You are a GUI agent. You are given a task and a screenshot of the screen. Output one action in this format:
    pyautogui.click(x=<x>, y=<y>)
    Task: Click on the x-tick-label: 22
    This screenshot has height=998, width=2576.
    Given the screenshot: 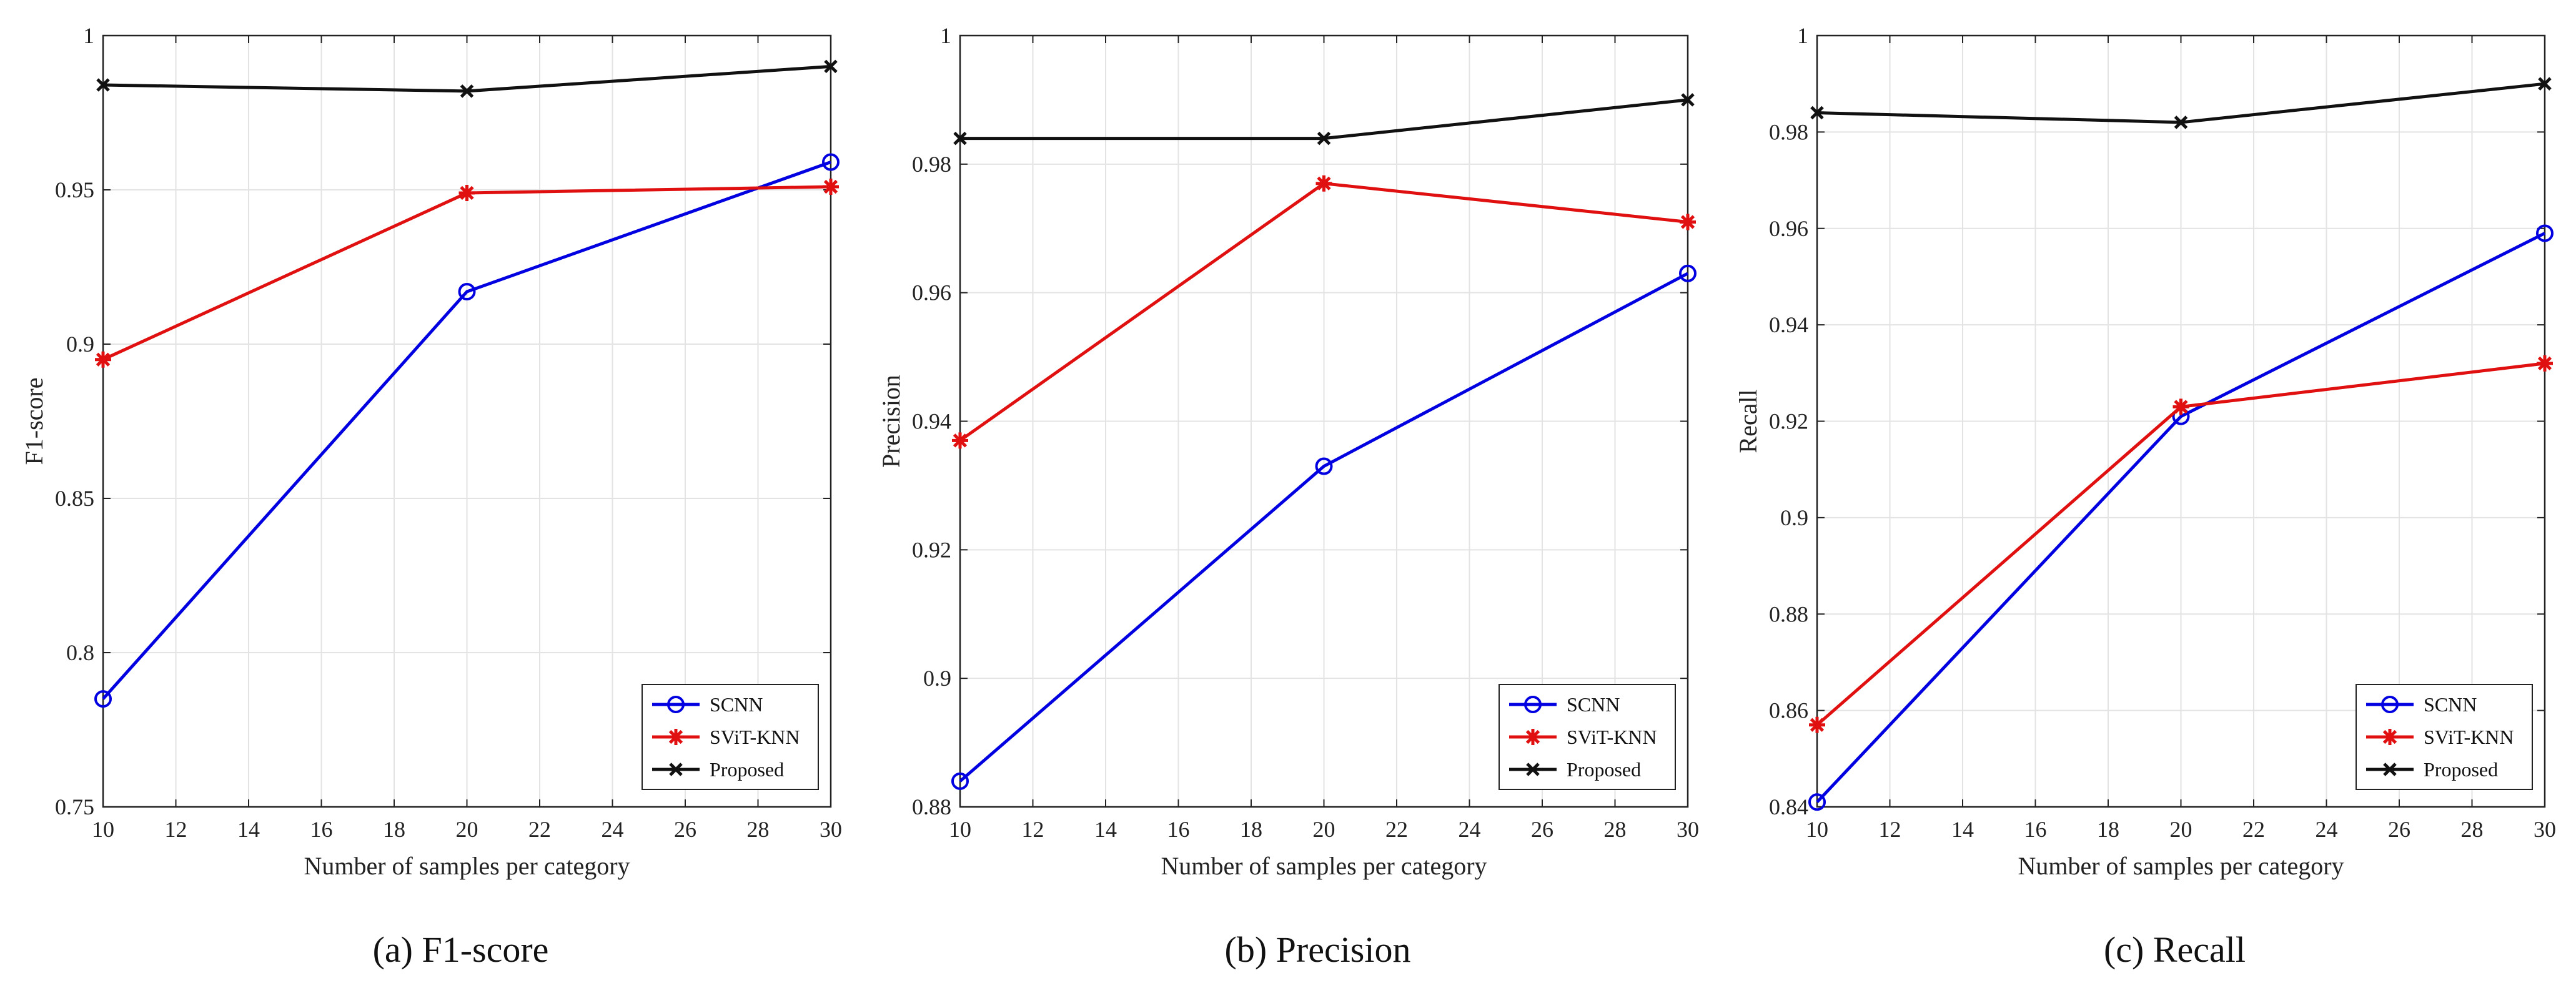 What is the action you would take?
    pyautogui.click(x=2253, y=829)
    